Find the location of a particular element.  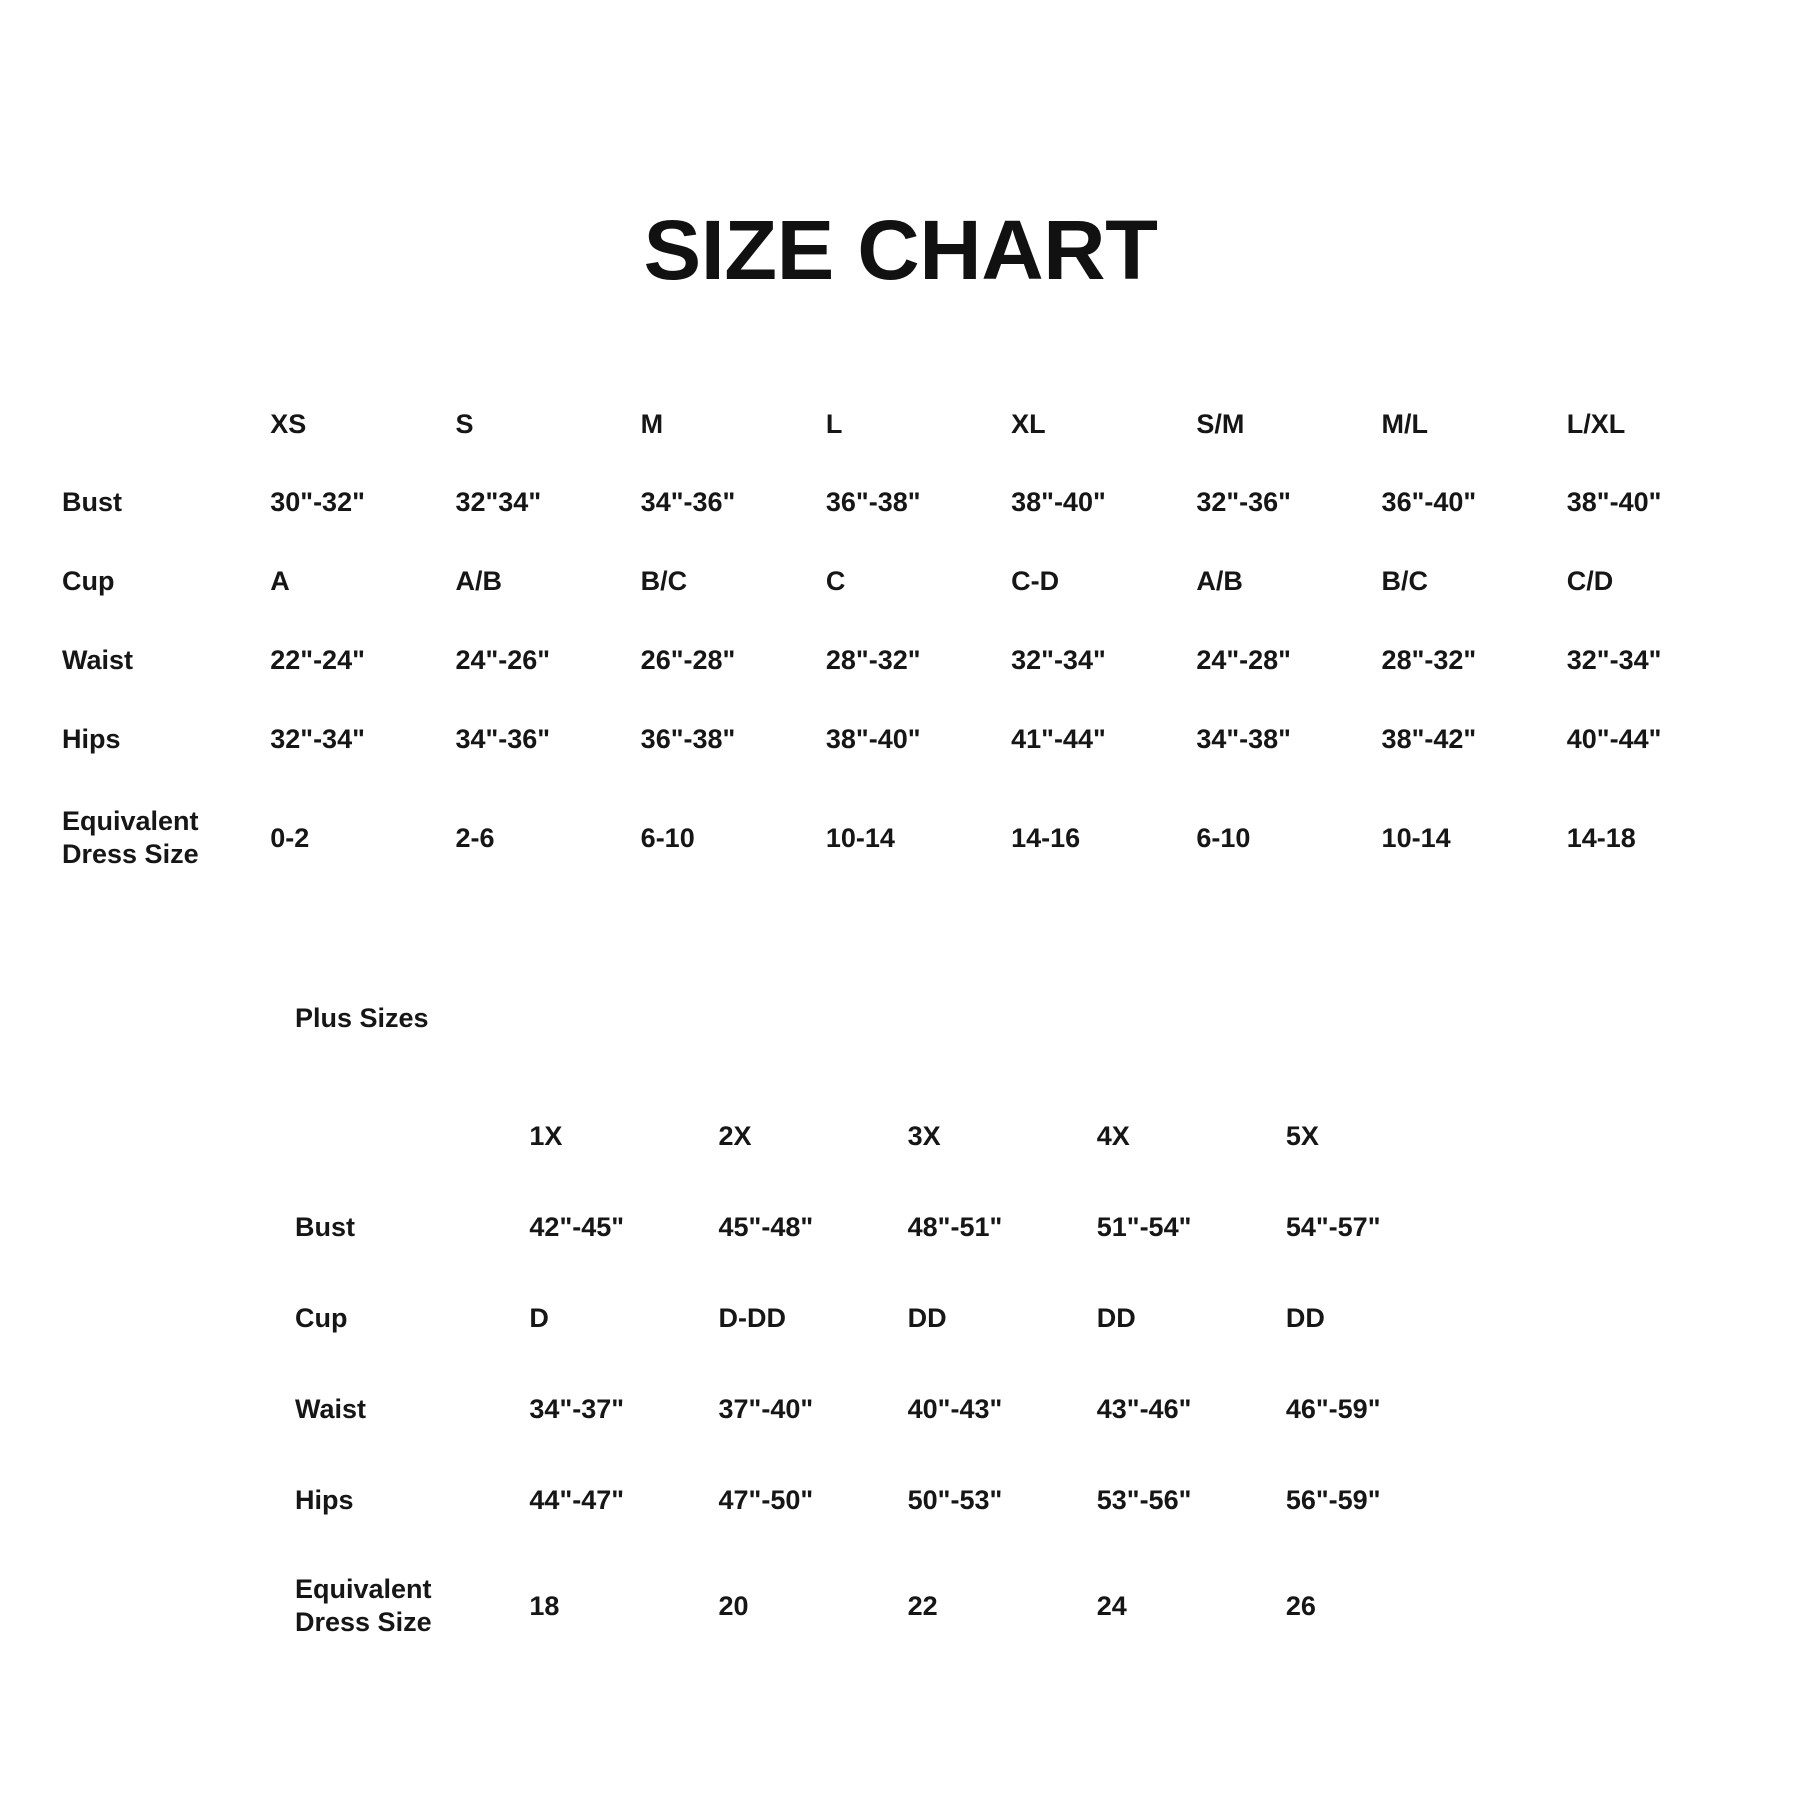

standard-cell-dress-l: 10-14 is located at coordinates (860, 837).